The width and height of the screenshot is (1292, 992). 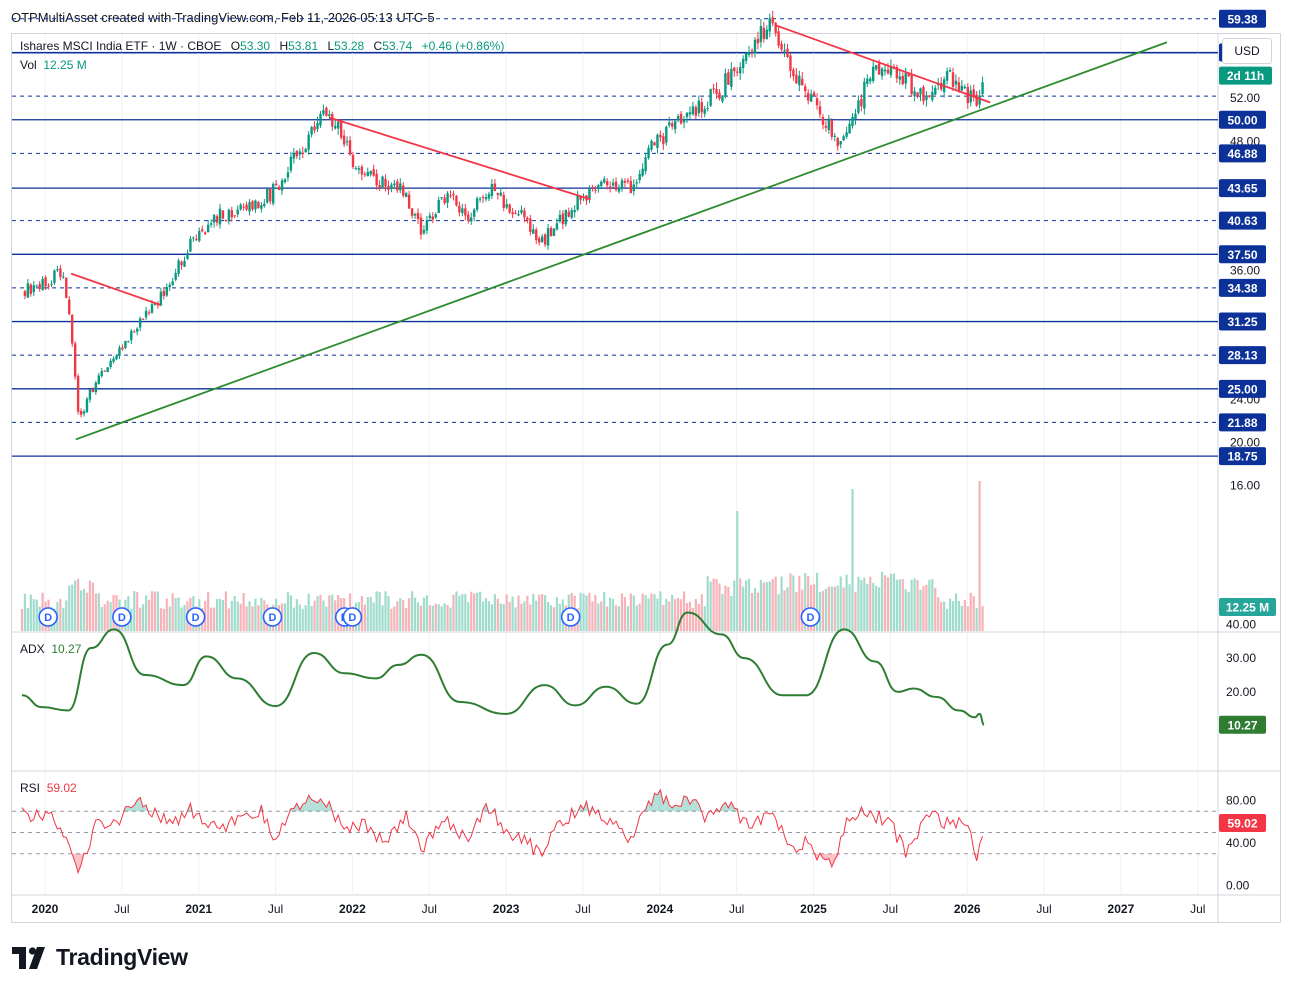 What do you see at coordinates (1247, 51) in the screenshot?
I see `currency-button: USD` at bounding box center [1247, 51].